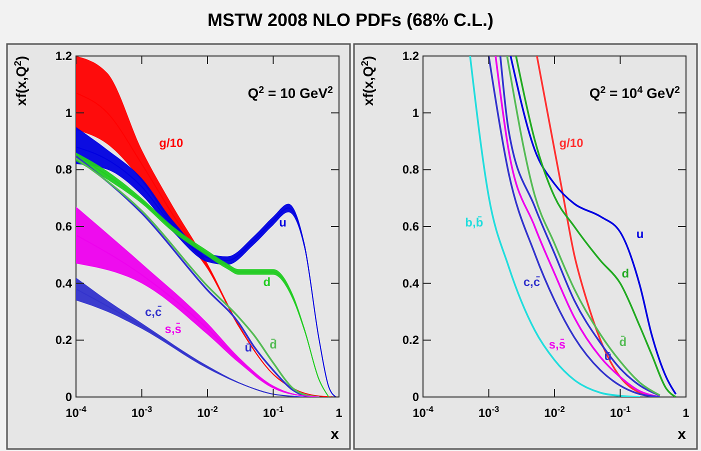  I want to click on series-label: b,b̄, so click(474, 223).